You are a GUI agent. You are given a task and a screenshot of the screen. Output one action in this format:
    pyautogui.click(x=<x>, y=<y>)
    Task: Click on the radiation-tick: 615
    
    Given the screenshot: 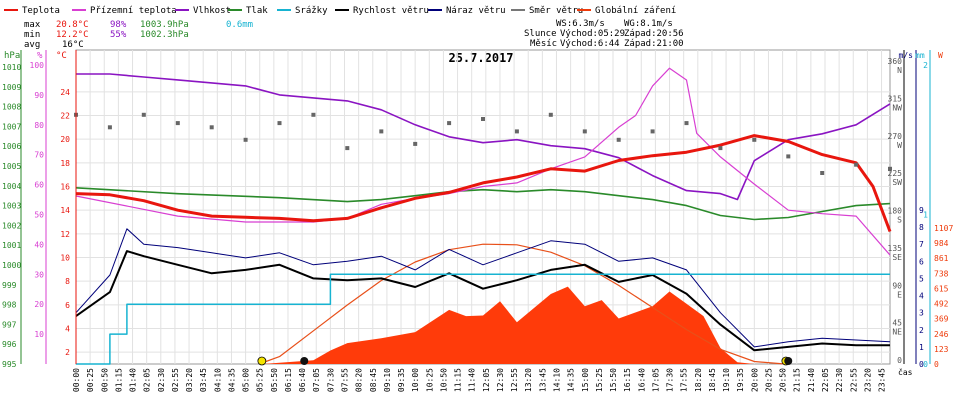 What is the action you would take?
    pyautogui.click(x=941, y=288)
    